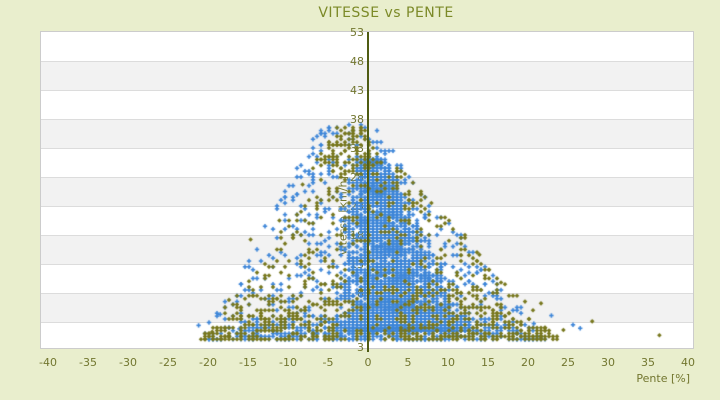 This screenshot has height=400, width=720. I want to click on x-tick-label: -30, so click(128, 362).